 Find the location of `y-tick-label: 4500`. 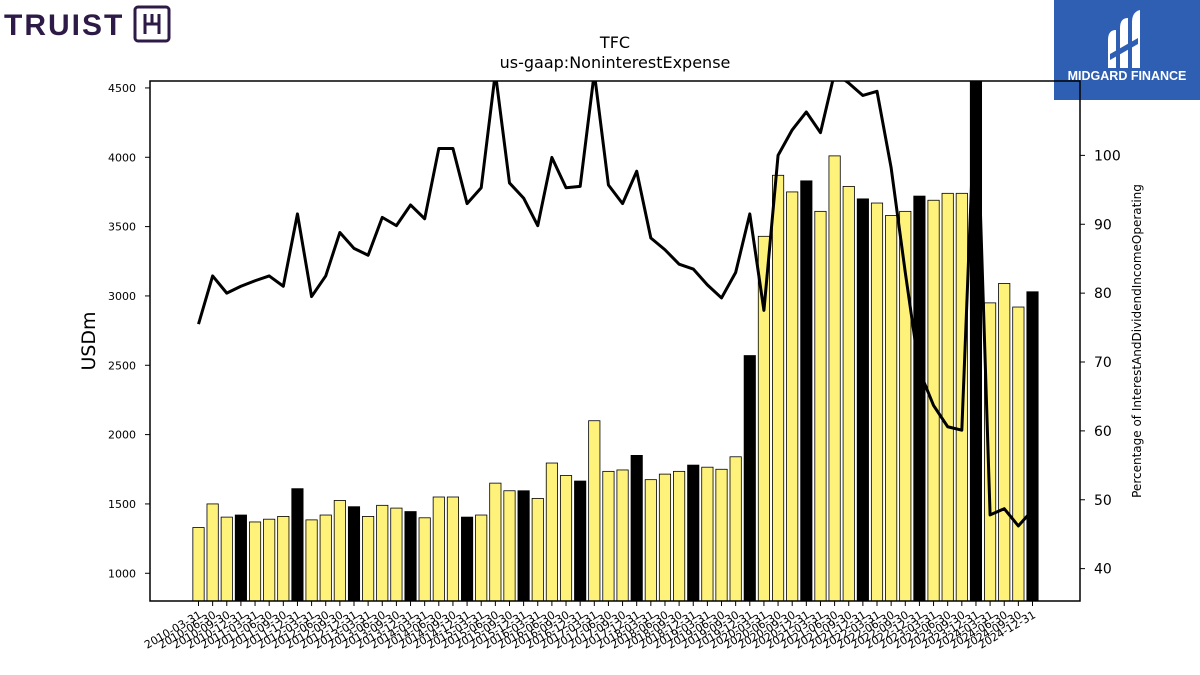

y-tick-label: 4500 is located at coordinates (122, 88).